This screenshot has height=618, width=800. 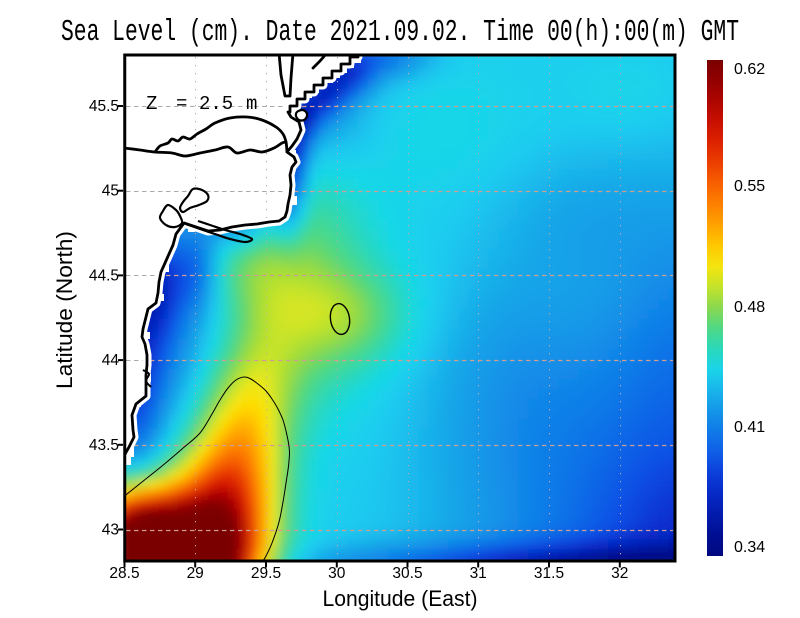 What do you see at coordinates (104, 275) in the screenshot?
I see `svg-text: 44.5` at bounding box center [104, 275].